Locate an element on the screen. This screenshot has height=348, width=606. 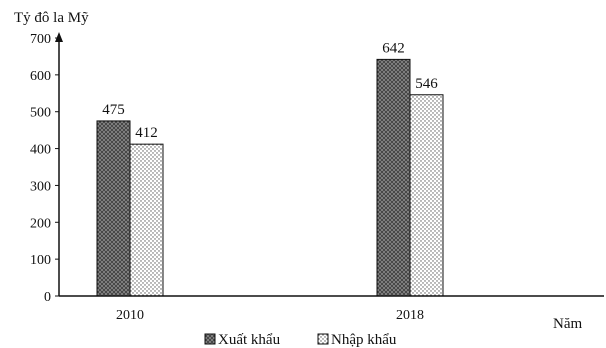
y-tick-label: 600 is located at coordinates (40, 76).